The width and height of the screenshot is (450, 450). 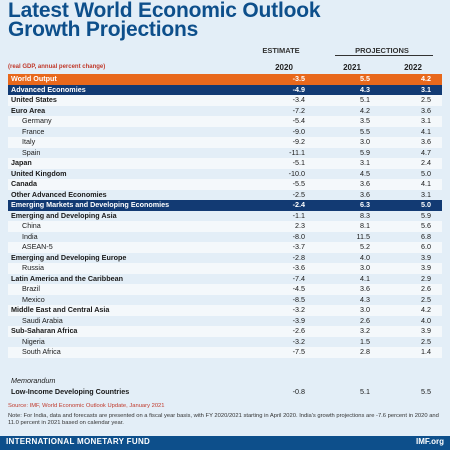 What do you see at coordinates (225, 257) in the screenshot?
I see `table-row: Emerging and Developing Europe -2.8 4.0 3.9` at bounding box center [225, 257].